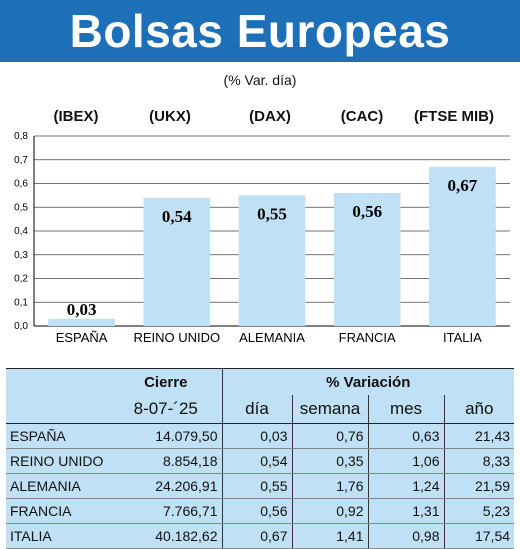 This screenshot has width=520, height=549. I want to click on y-tick-label: 0,3, so click(21, 255).